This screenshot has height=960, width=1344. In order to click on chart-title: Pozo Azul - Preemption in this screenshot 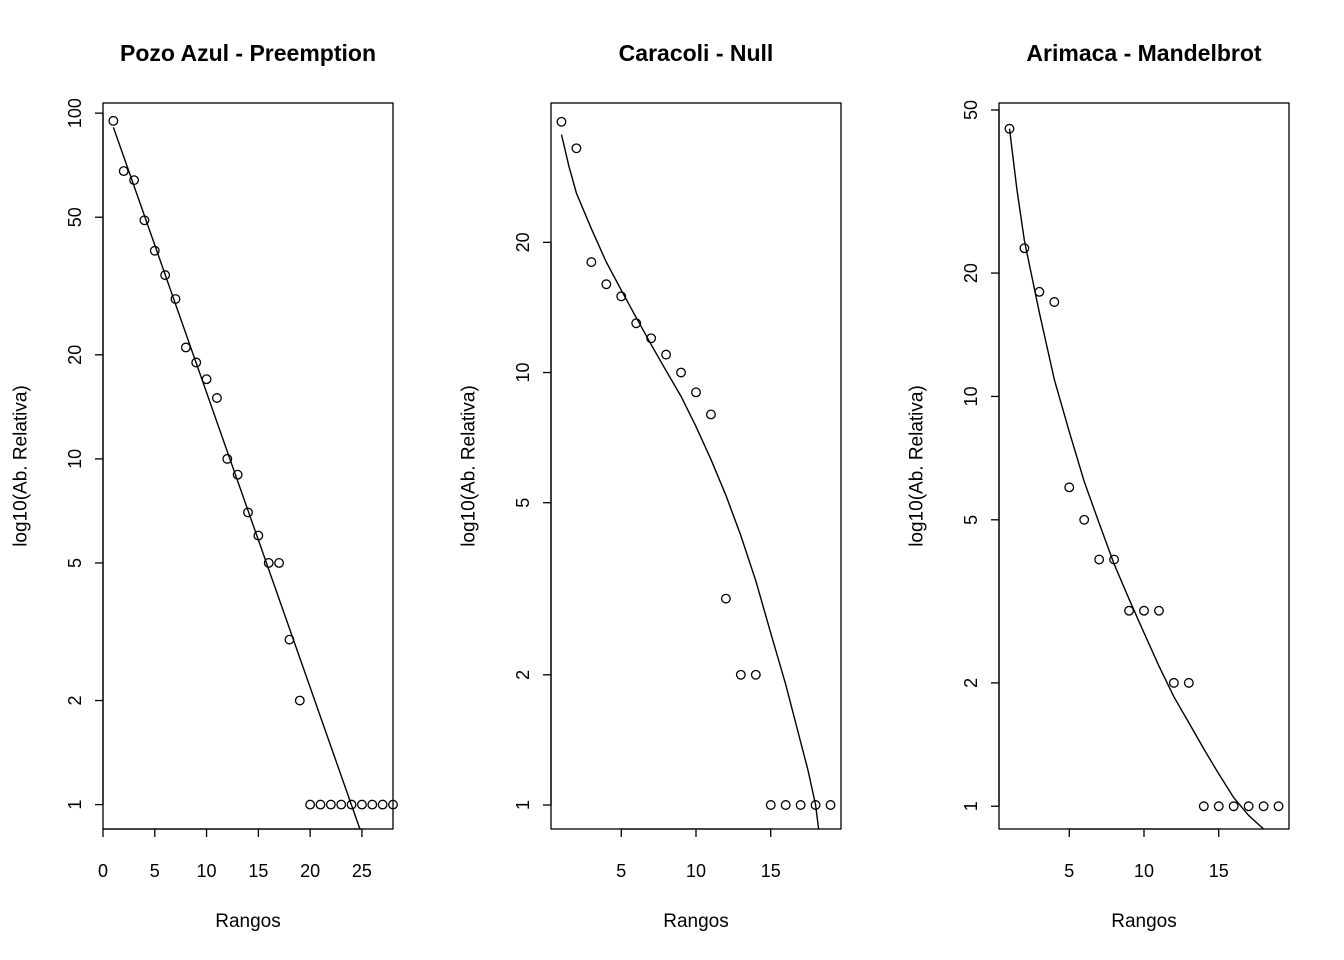, I will do `click(248, 53)`.